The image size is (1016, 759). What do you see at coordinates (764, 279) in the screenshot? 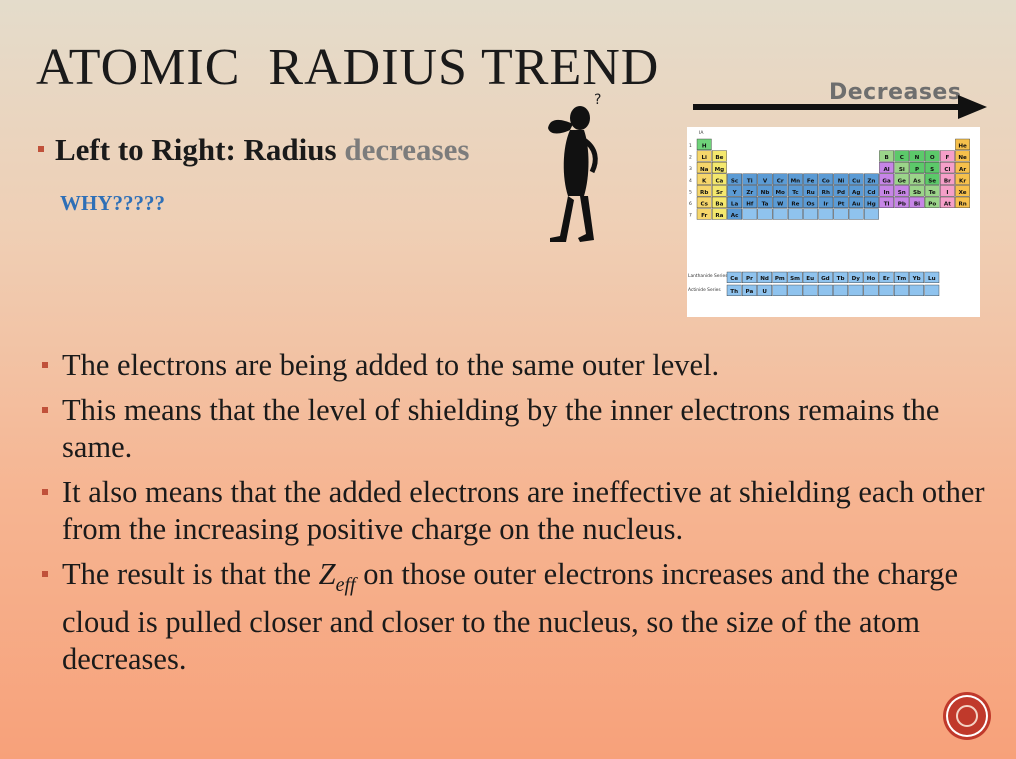
I see `element-symbol: Nd` at bounding box center [764, 279].